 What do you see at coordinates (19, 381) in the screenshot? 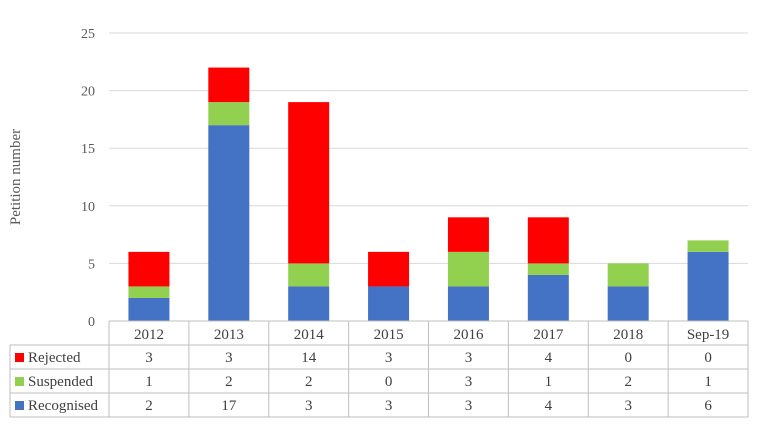
I see `legend-key-suspended` at bounding box center [19, 381].